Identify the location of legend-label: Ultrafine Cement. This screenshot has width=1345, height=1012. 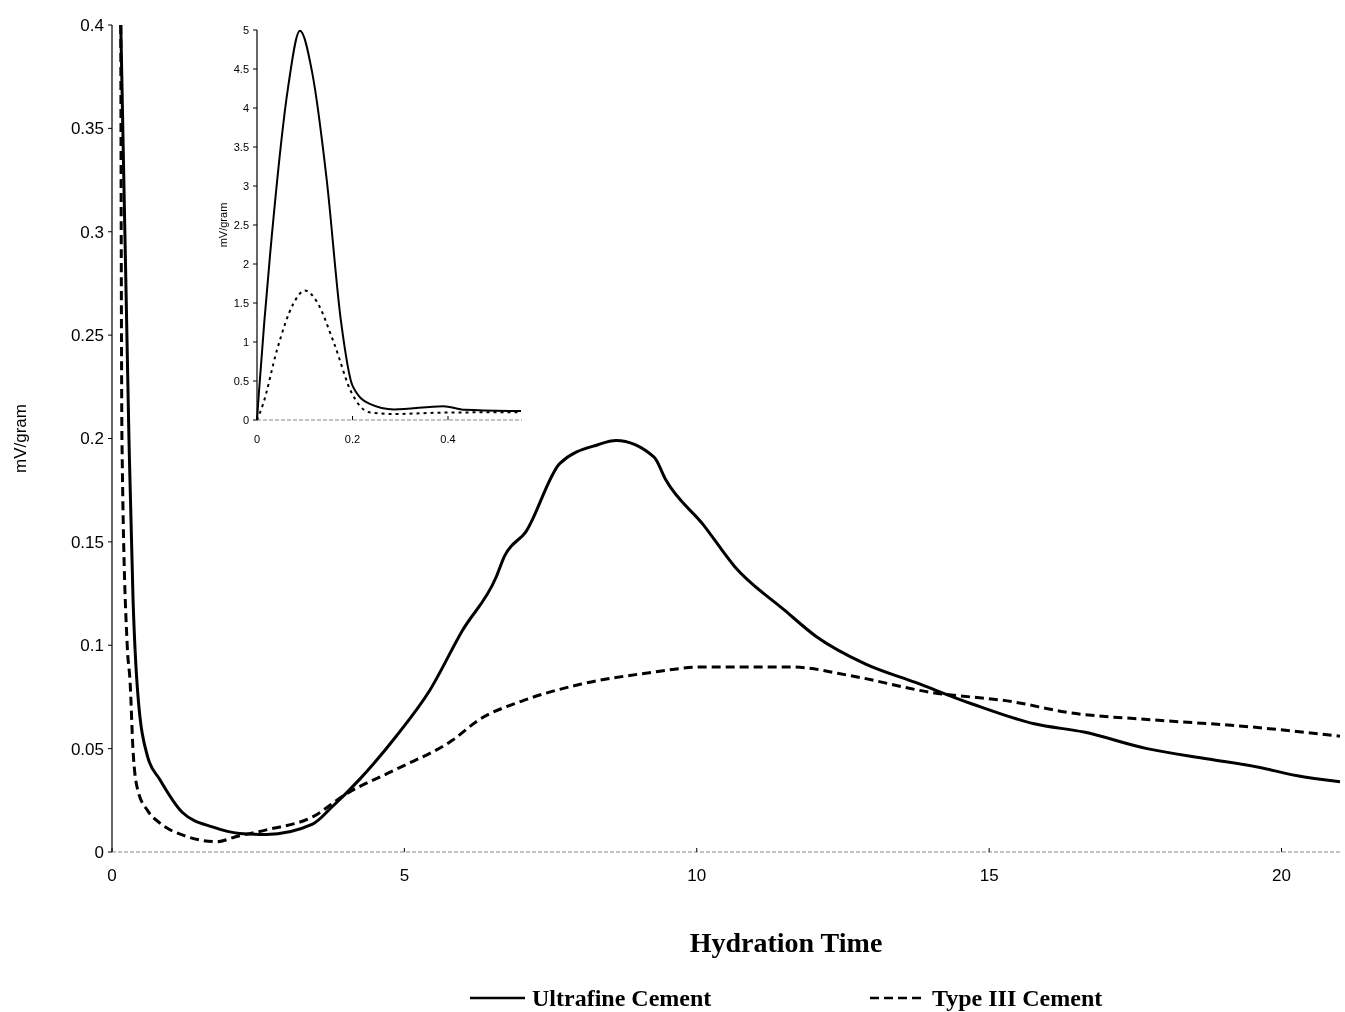
(622, 998).